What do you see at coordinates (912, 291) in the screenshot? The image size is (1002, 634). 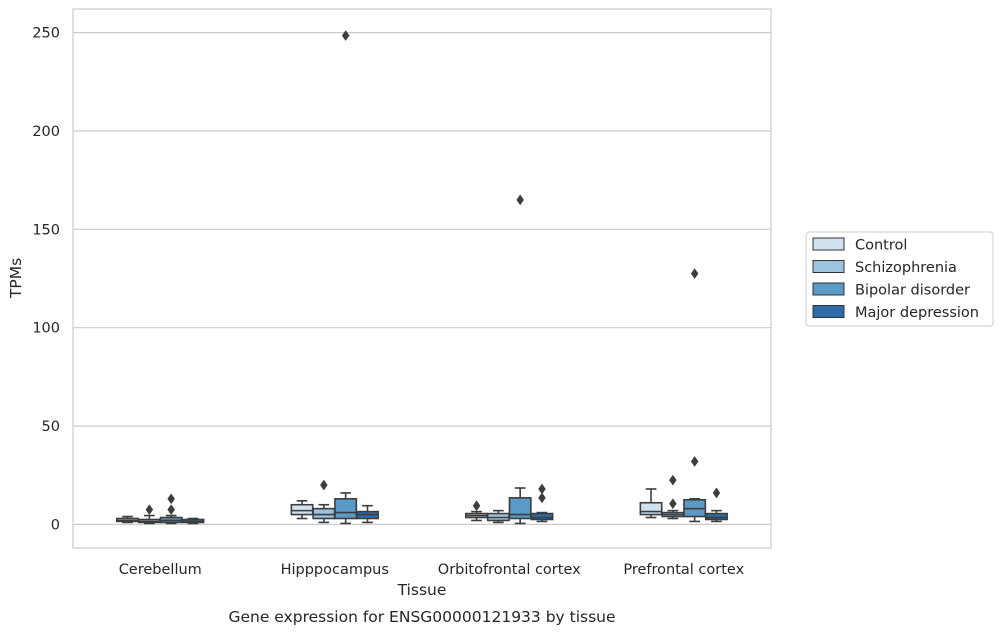 I see `legend-label: Bipolar disorder` at bounding box center [912, 291].